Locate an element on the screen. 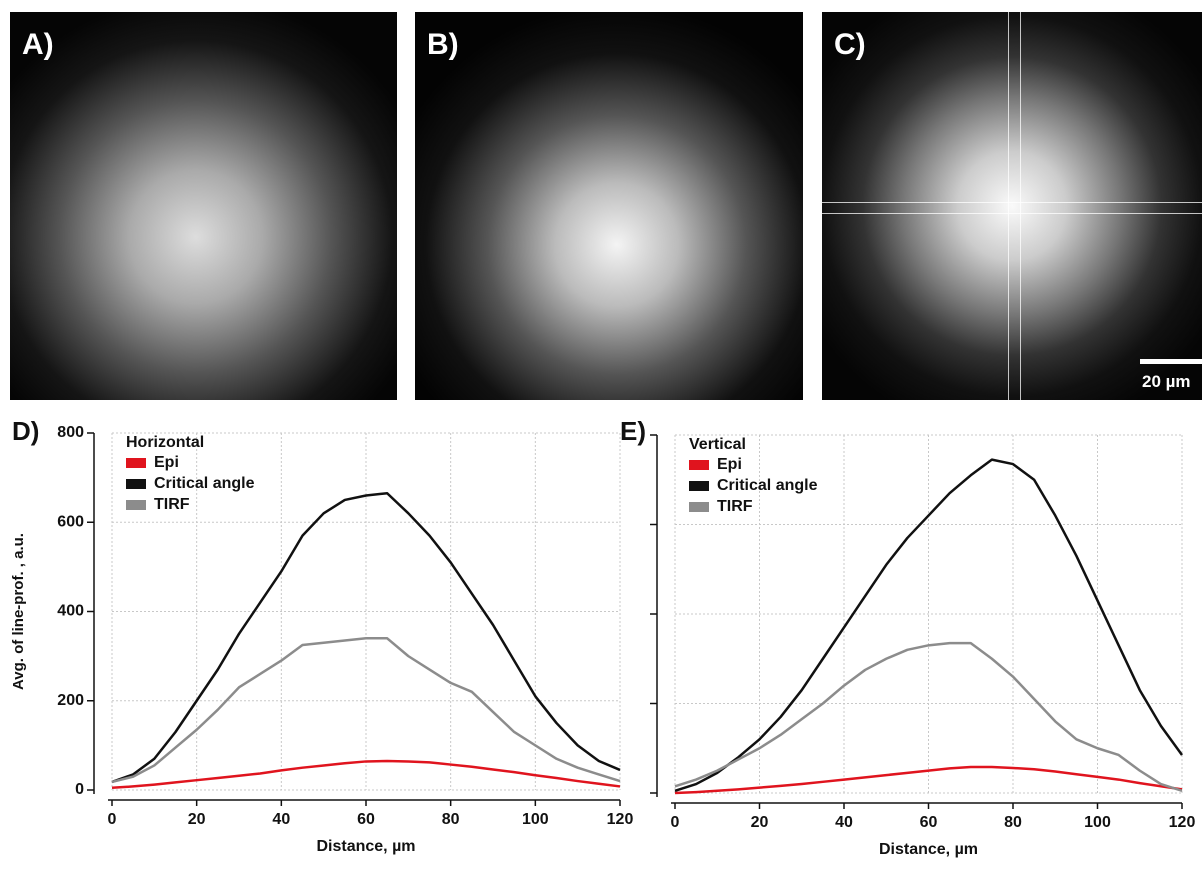 Image resolution: width=1202 pixels, height=873 pixels. scale-bar is located at coordinates (1171, 361).